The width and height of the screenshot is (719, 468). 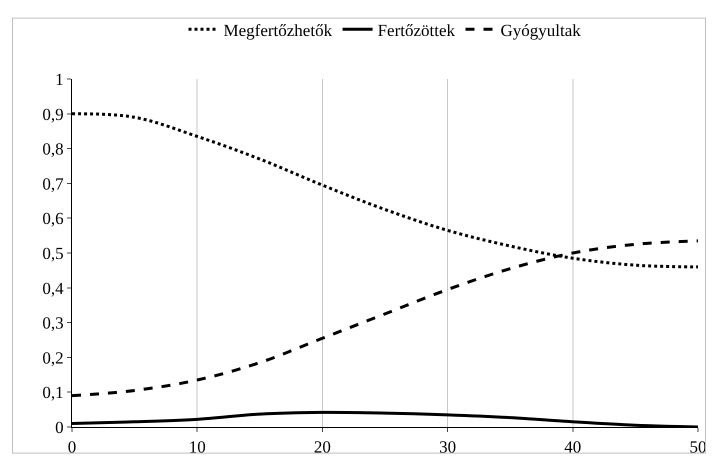 What do you see at coordinates (53, 358) in the screenshot?
I see `y-tick-label: 0,2` at bounding box center [53, 358].